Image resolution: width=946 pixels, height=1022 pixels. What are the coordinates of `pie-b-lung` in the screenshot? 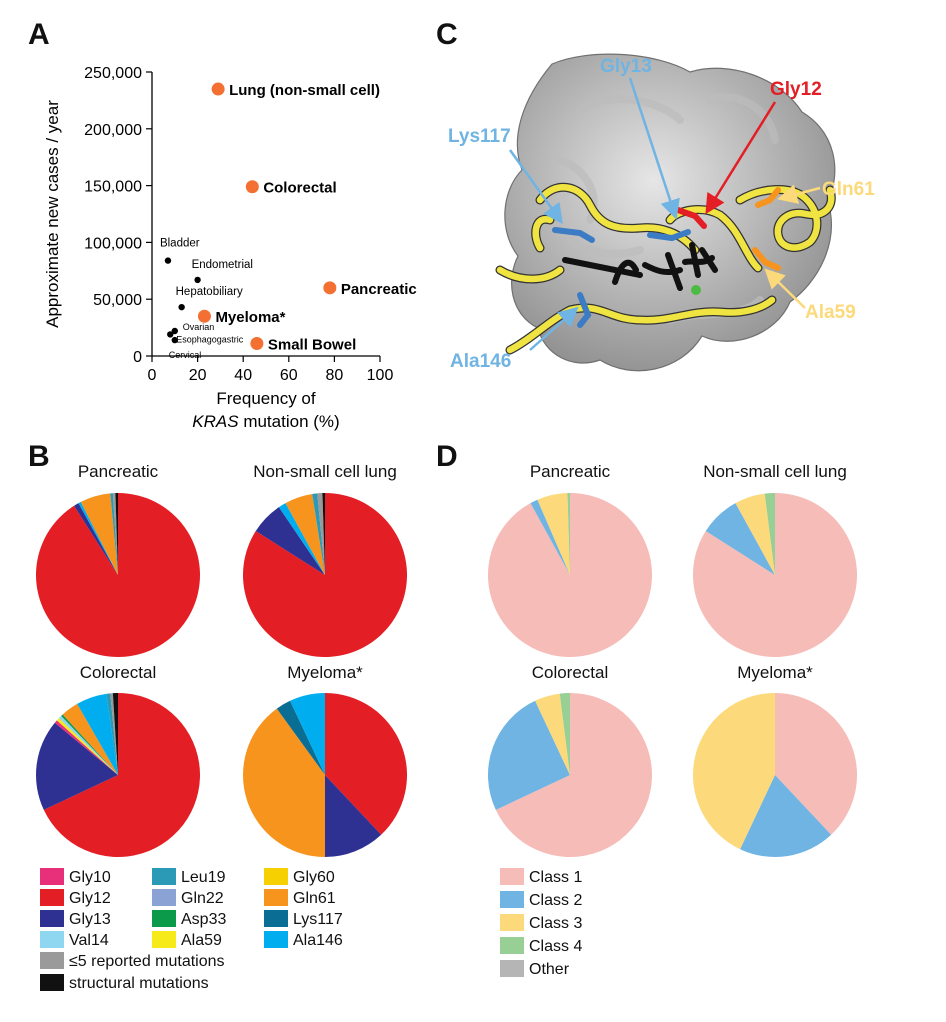 It's located at (324, 575).